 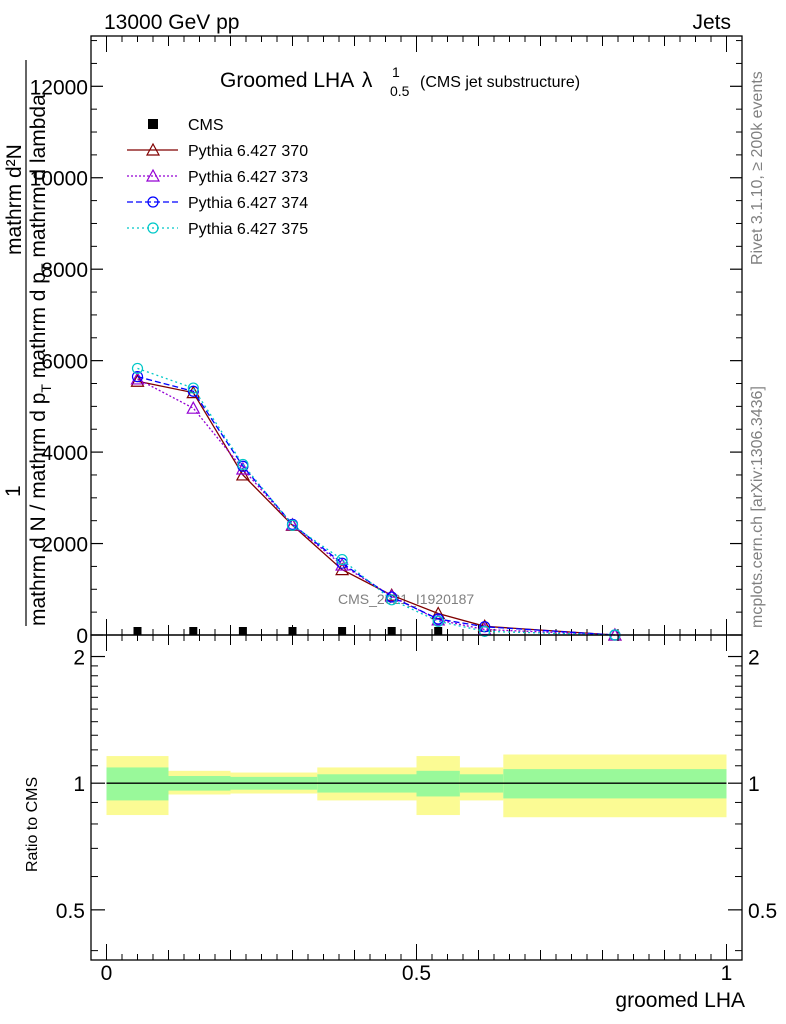 What do you see at coordinates (727, 973) in the screenshot?
I see `x-tick-label: 1` at bounding box center [727, 973].